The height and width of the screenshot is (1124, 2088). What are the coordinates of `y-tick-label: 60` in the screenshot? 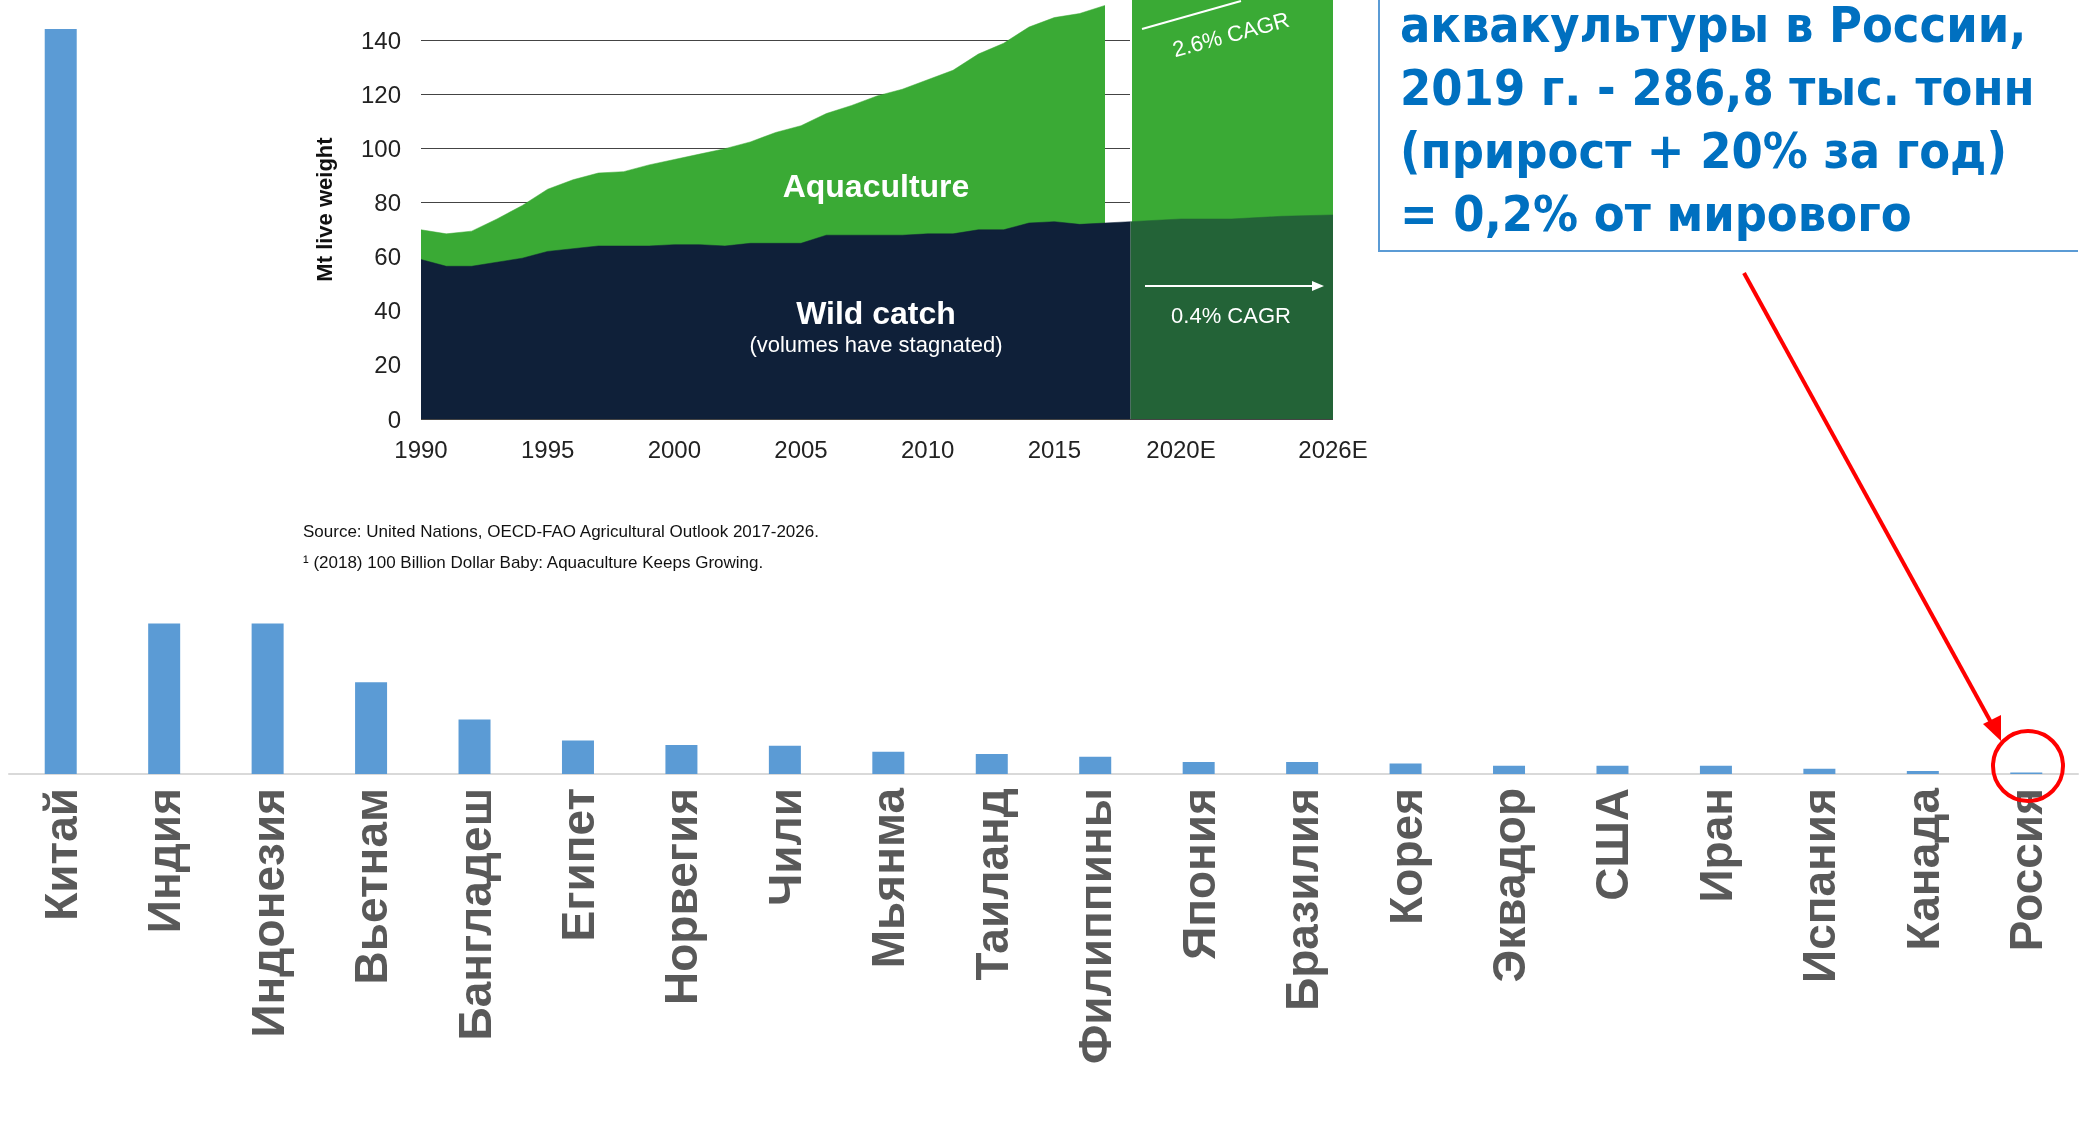 It's located at (387, 257).